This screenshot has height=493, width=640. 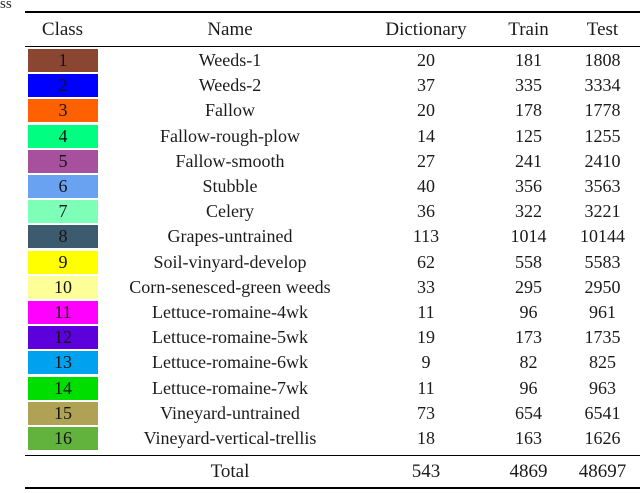 I want to click on class-name: Weeds-2, so click(x=230, y=85).